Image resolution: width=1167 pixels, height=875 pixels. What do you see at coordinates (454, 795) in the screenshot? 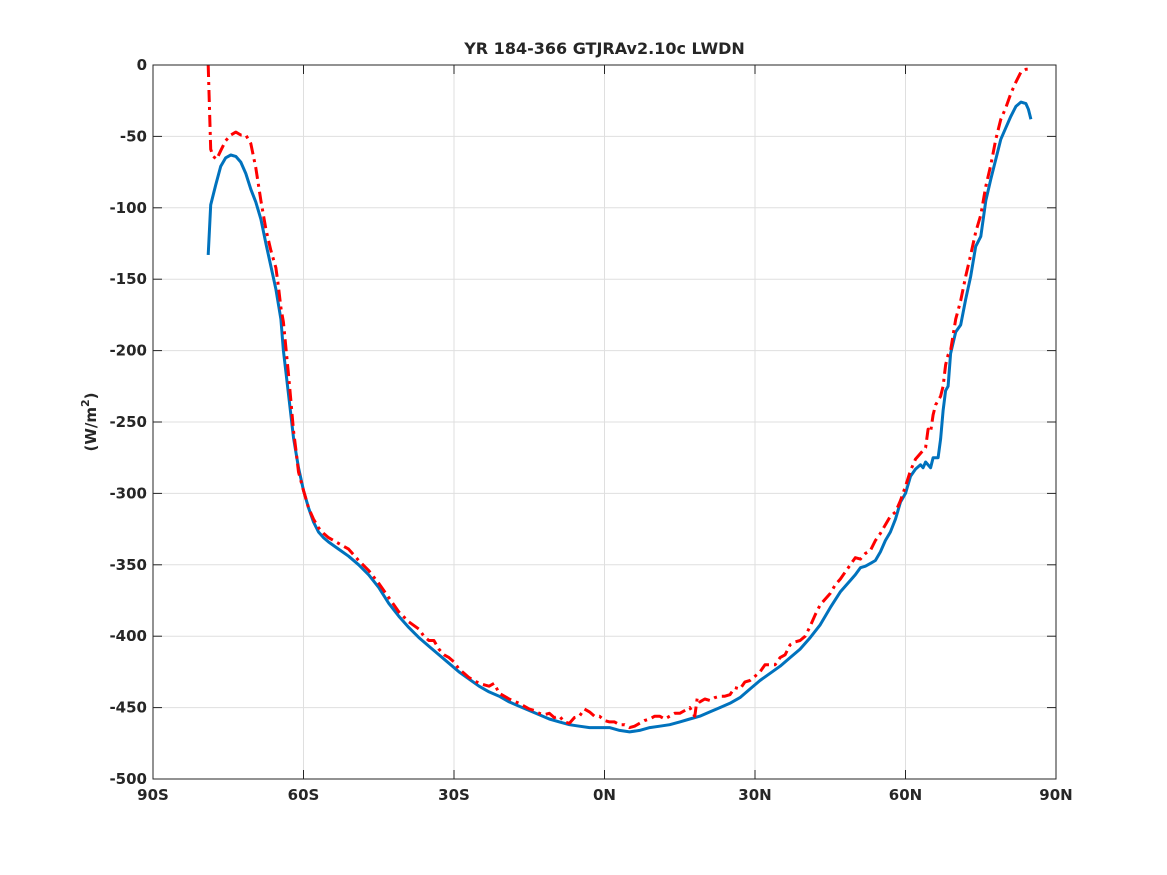
I see `x-tick-label: 30S` at bounding box center [454, 795].